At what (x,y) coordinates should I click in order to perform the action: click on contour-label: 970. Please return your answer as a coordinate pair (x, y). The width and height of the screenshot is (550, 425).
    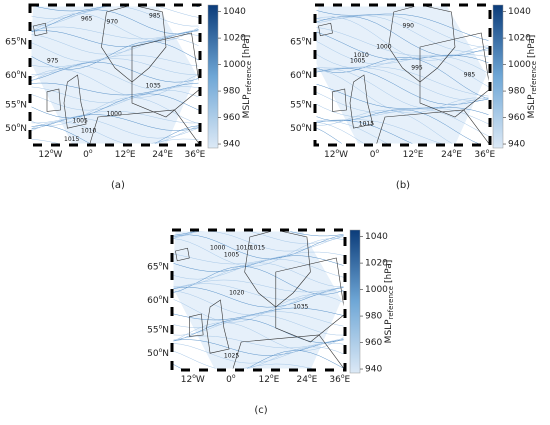
    Looking at the image, I should click on (113, 21).